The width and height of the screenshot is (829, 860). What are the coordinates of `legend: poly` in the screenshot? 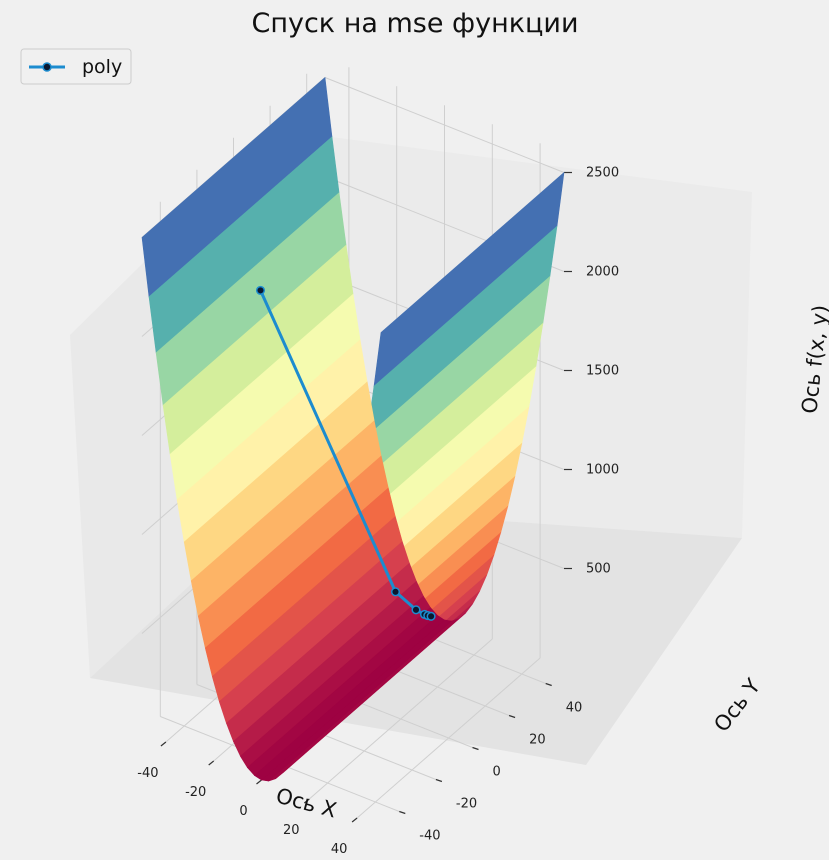 It's located at (76, 66).